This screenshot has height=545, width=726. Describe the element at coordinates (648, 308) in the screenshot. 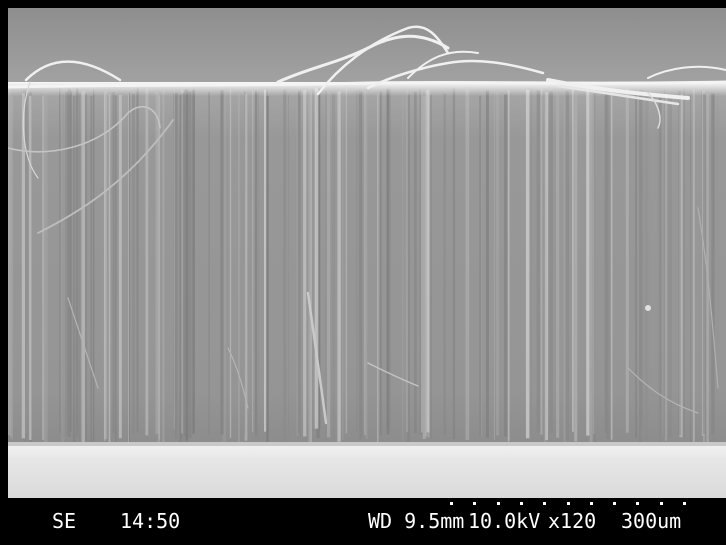

I see `particle` at that location.